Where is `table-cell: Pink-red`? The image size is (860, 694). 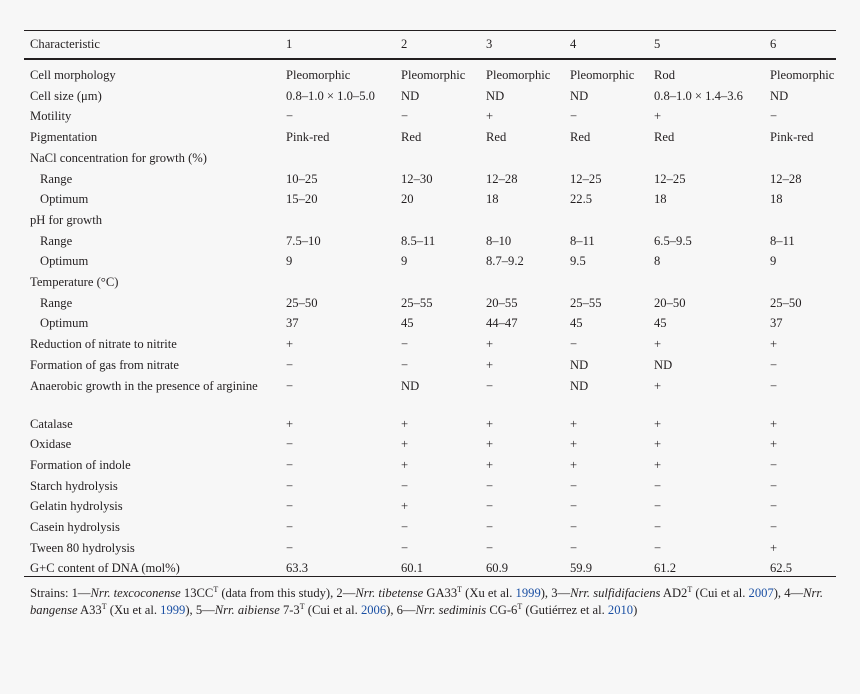 table-cell: Pink-red is located at coordinates (308, 137).